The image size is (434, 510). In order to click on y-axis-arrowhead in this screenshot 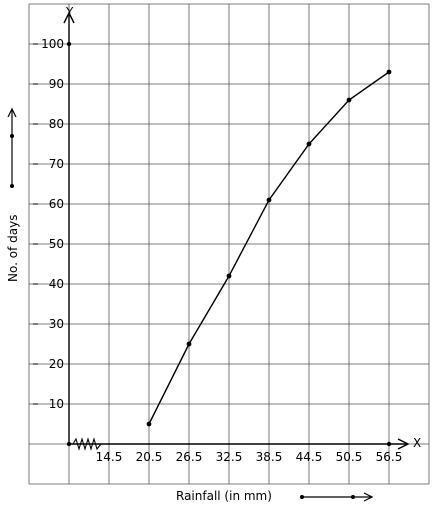, I will do `click(69, 17)`.